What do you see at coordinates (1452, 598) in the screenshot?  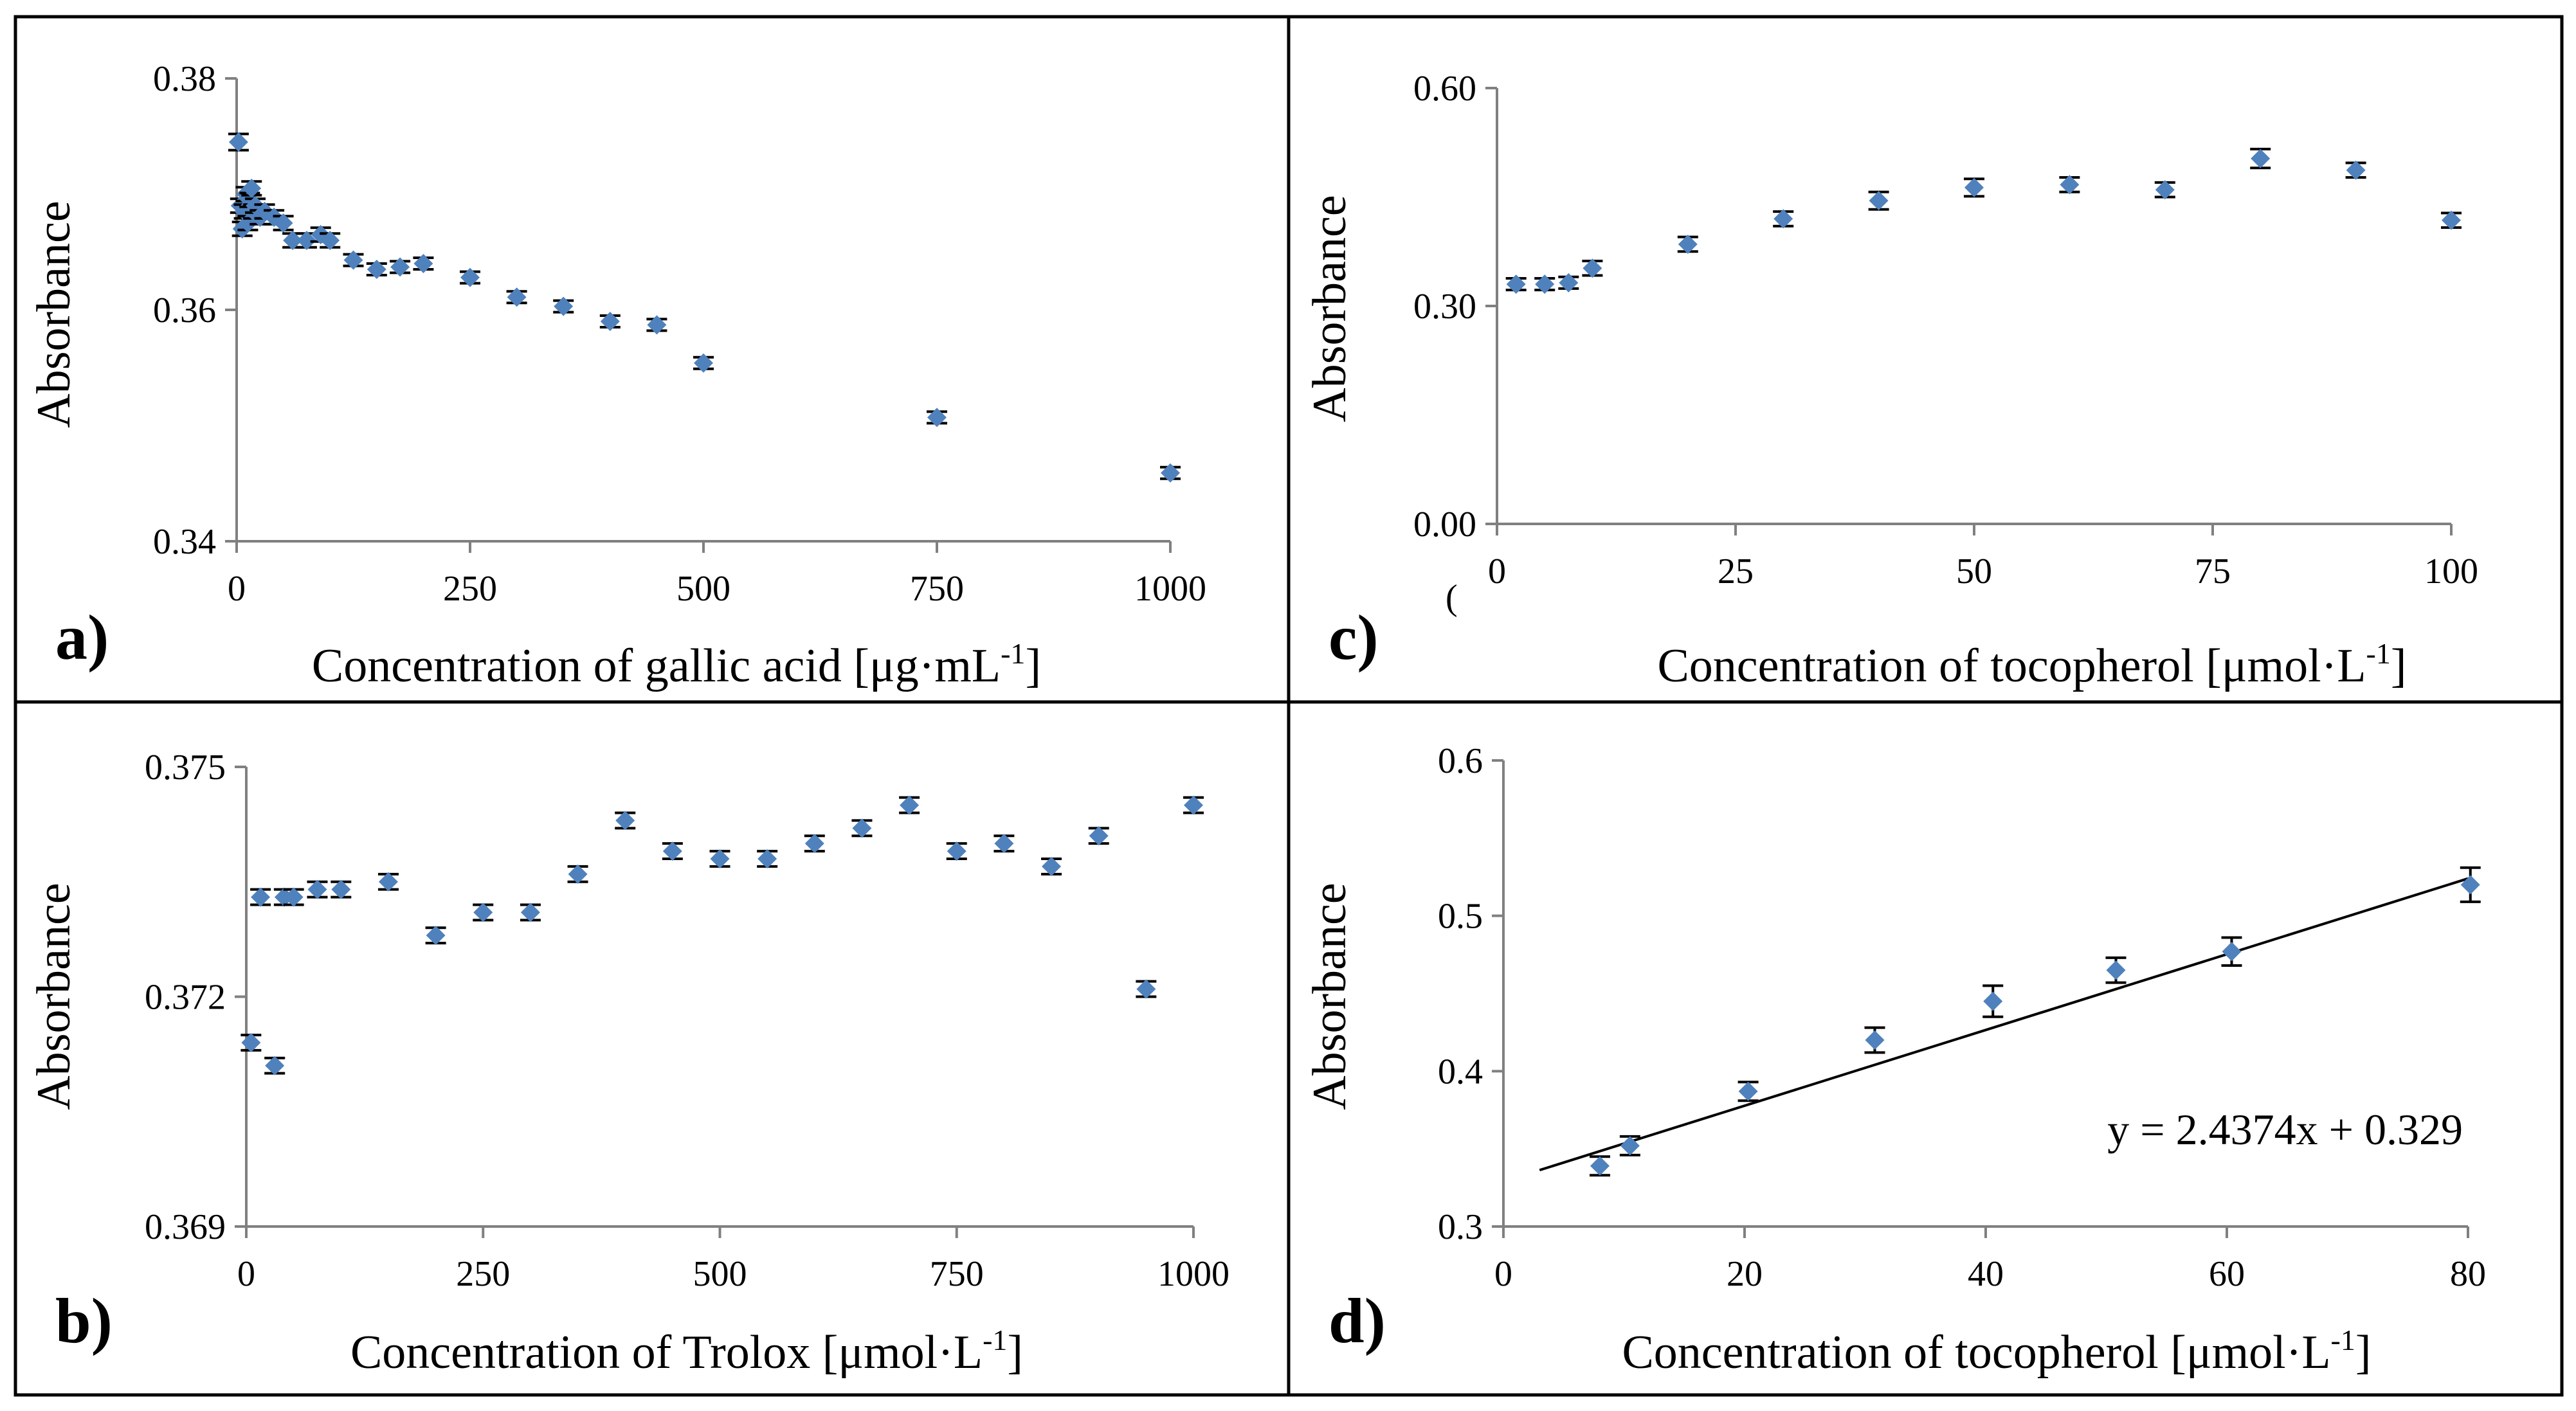 I see `panel-c-stray-label: (` at bounding box center [1452, 598].